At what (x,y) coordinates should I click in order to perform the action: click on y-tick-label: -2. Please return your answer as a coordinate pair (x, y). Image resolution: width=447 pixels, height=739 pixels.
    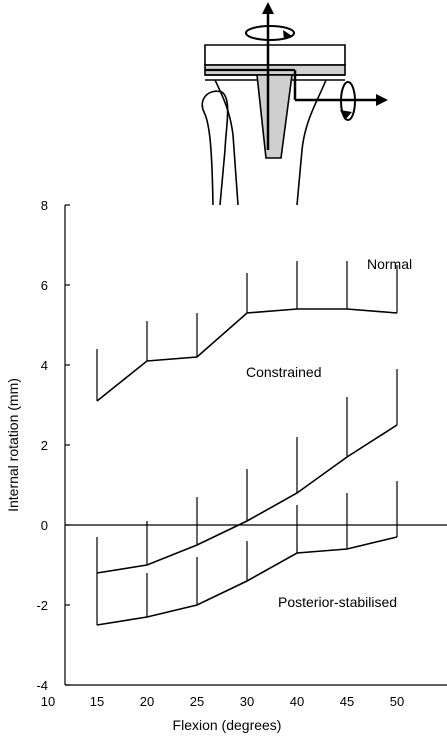
    Looking at the image, I should click on (42, 605).